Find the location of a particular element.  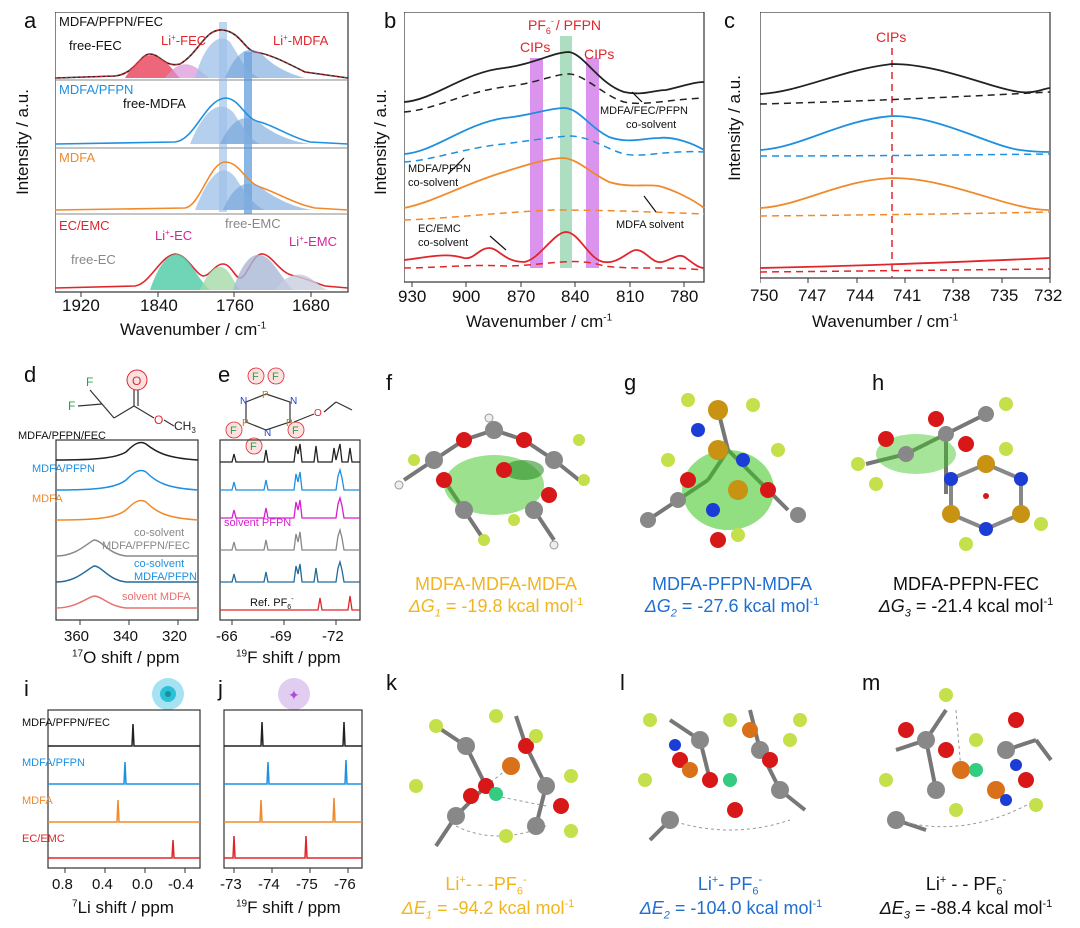

label-d-1: MDFA/PFPN is located at coordinates (63, 469).